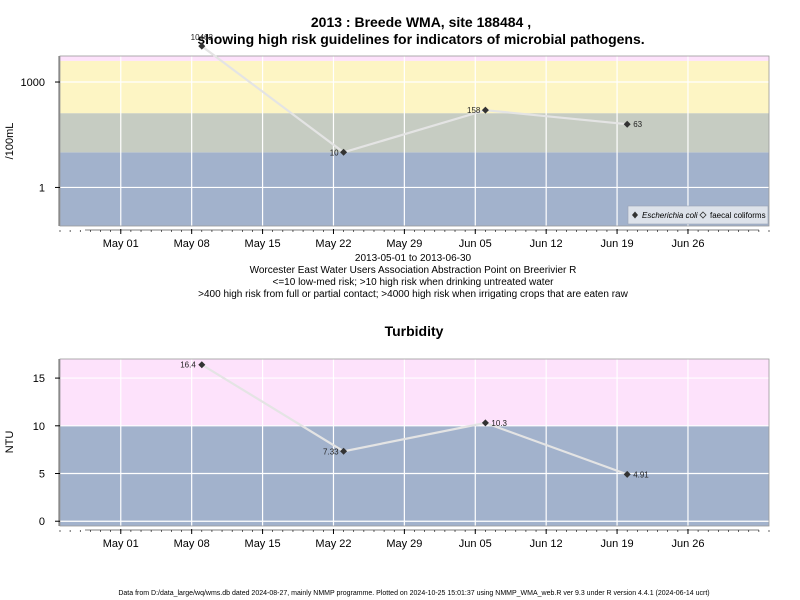 The image size is (800, 600). I want to click on data-label: 4.91, so click(641, 474).